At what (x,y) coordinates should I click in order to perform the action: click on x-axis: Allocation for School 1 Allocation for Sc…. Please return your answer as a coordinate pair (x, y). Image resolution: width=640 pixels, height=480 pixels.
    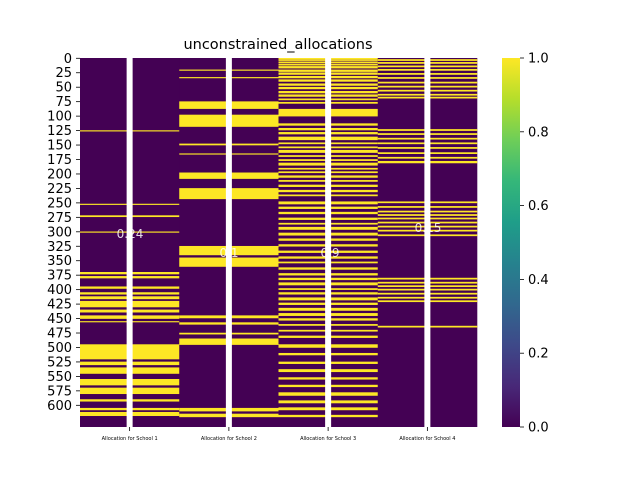
    Looking at the image, I should click on (278, 434).